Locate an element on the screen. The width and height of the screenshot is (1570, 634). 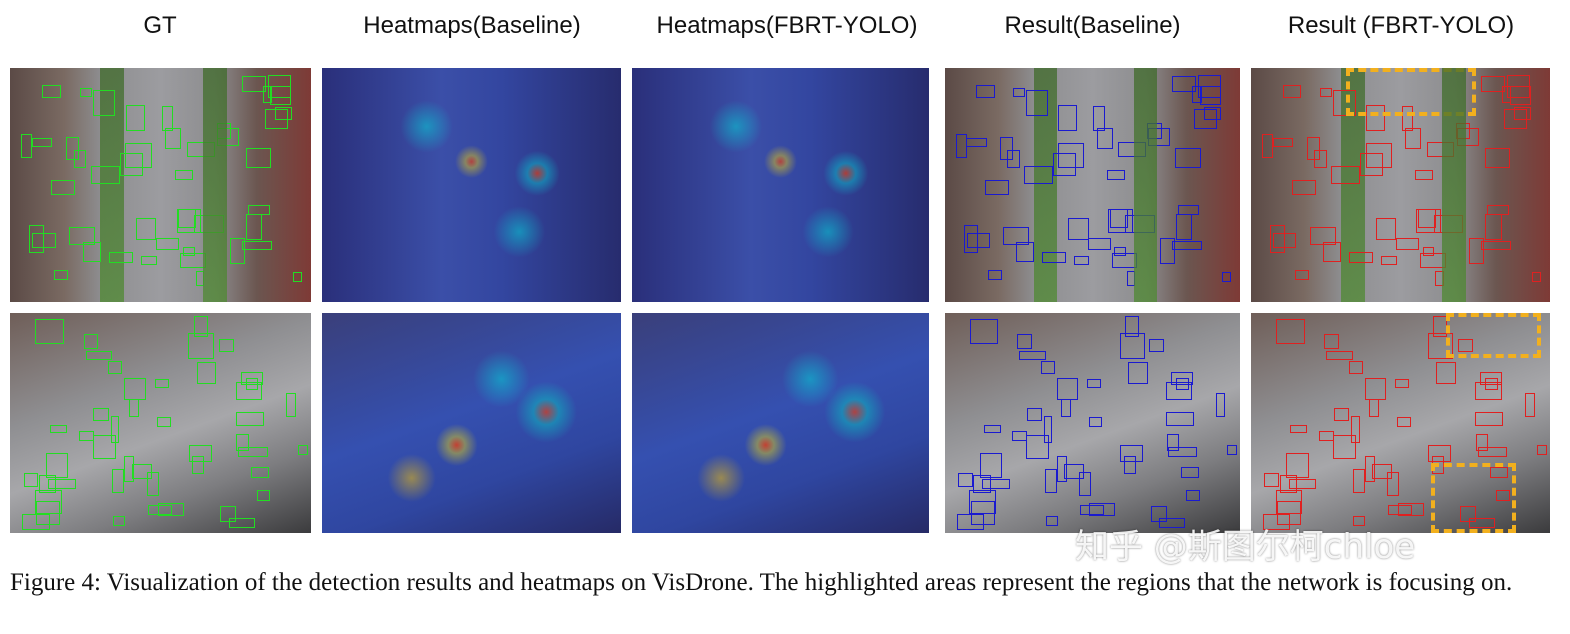
watermark: 知乎 @斯图尔柯chloe is located at coordinates (1245, 547).